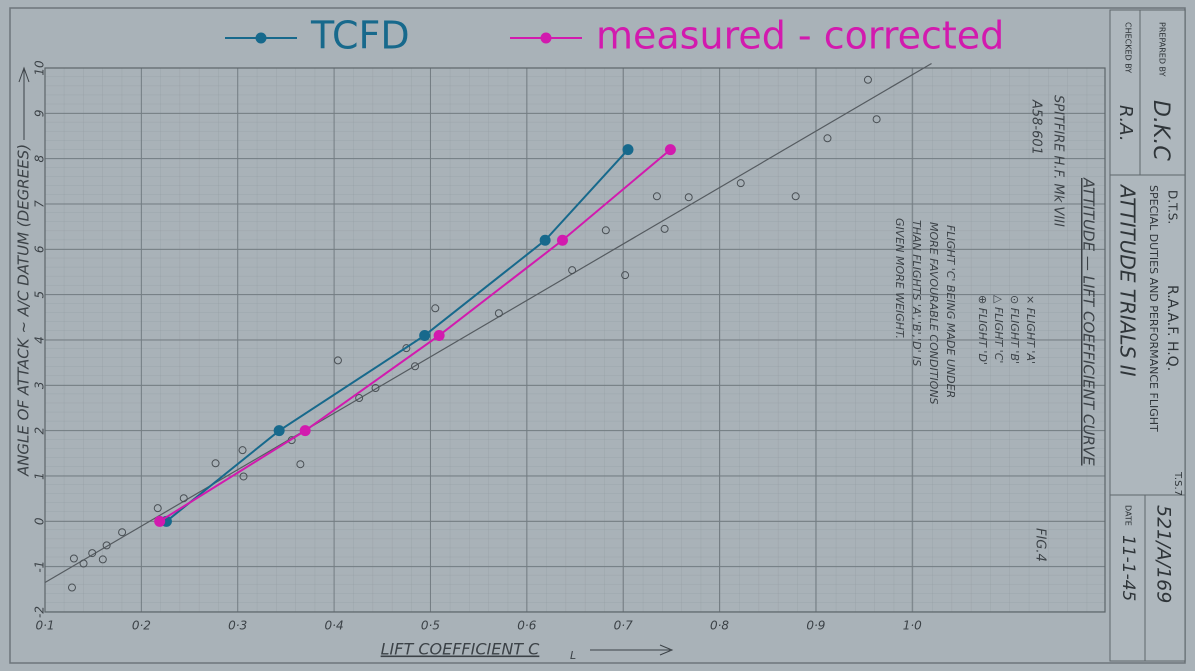  Describe the element at coordinates (899, 278) in the screenshot. I see `note-remark: GIVEN MORE WEIGHT.` at that location.